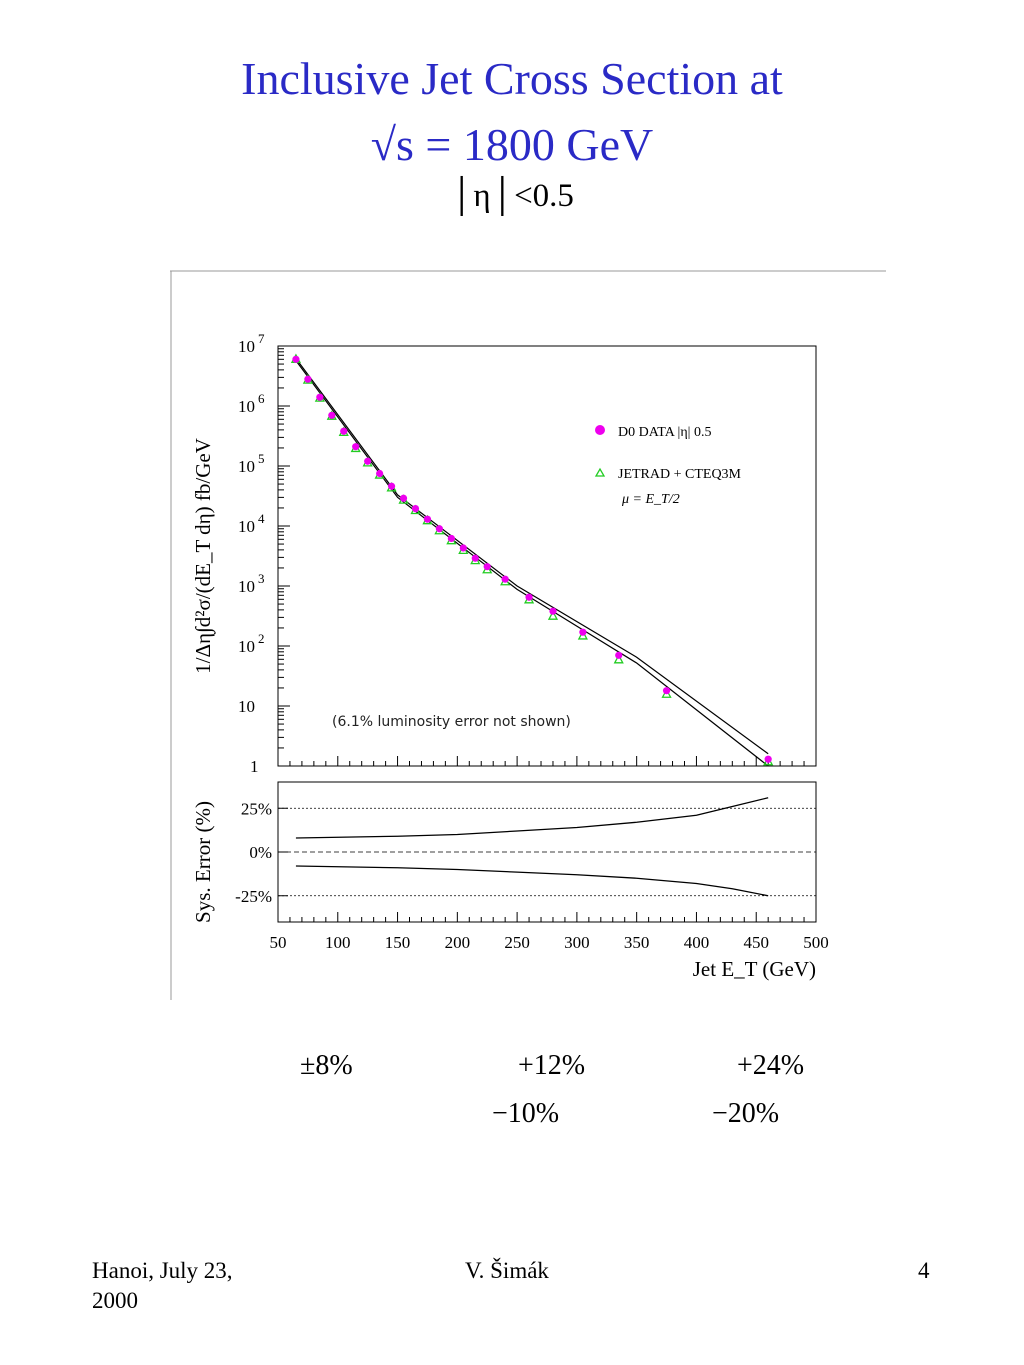 The image size is (1024, 1365). Describe the element at coordinates (680, 474) in the screenshot. I see `legend-theory-label: JETRAD + CTEQ3M` at that location.